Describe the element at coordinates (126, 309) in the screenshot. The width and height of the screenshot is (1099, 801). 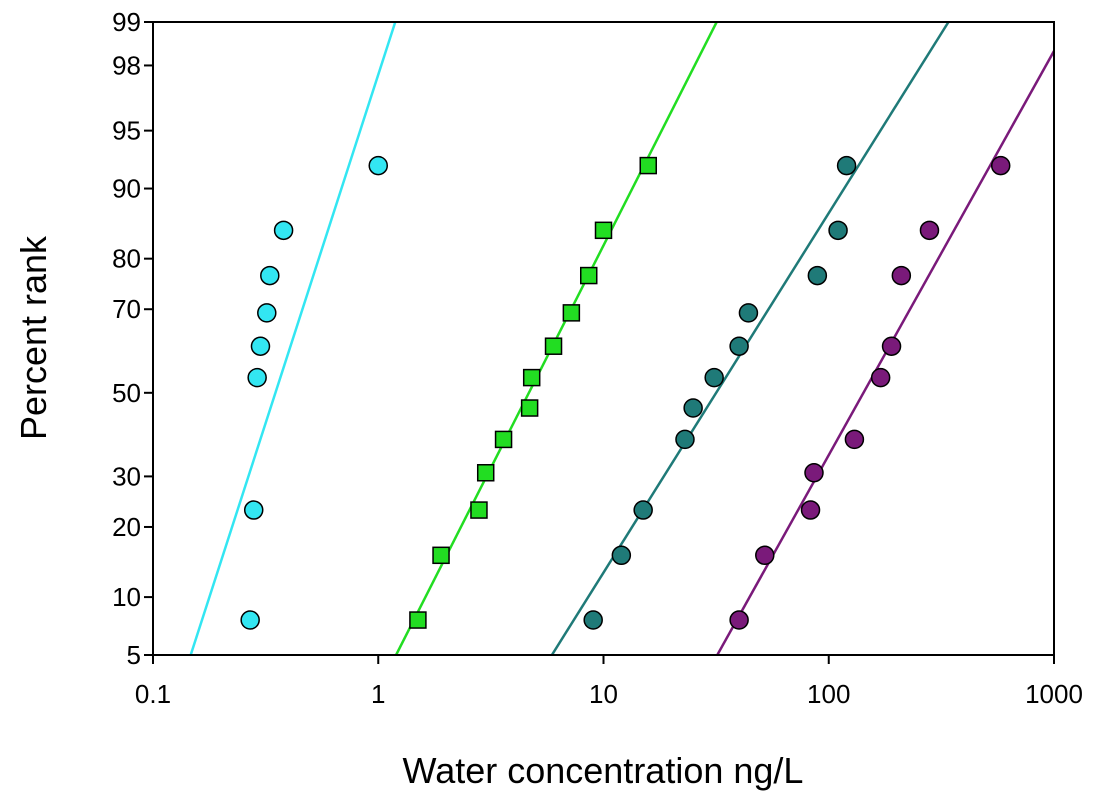
I see `y-tick-label: 70` at that location.